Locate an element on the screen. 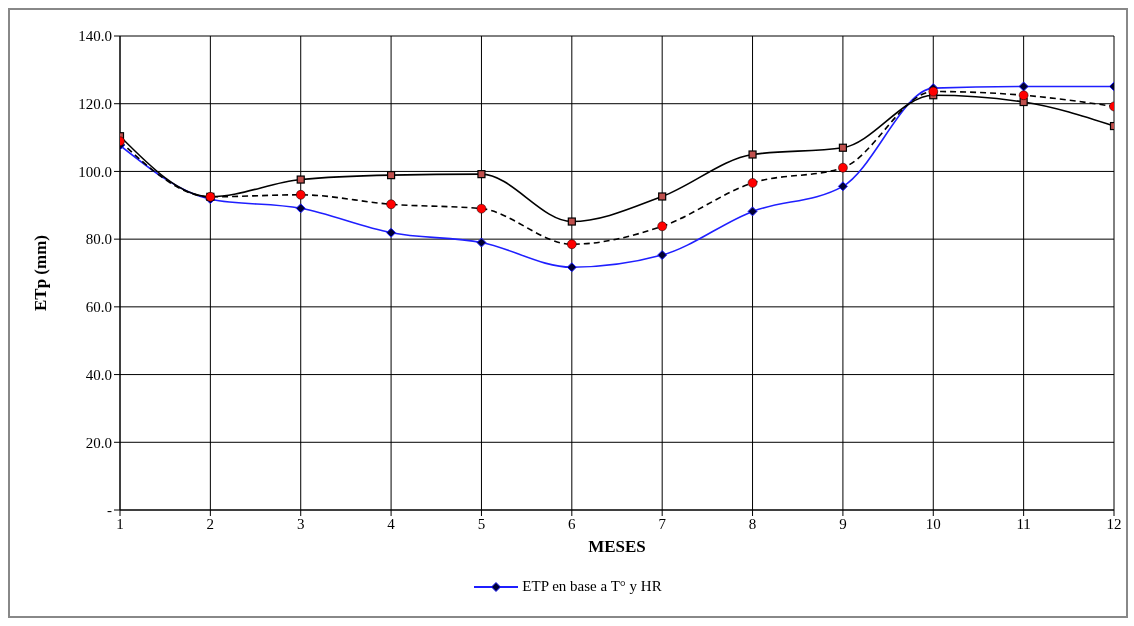 The width and height of the screenshot is (1134, 626). y-tick-label: - is located at coordinates (109, 510).